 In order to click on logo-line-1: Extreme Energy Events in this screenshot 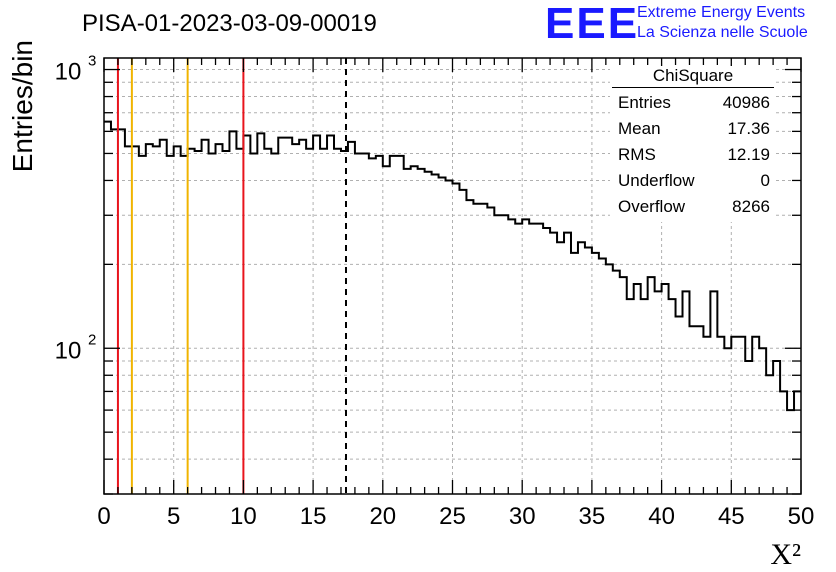, I will do `click(721, 12)`.